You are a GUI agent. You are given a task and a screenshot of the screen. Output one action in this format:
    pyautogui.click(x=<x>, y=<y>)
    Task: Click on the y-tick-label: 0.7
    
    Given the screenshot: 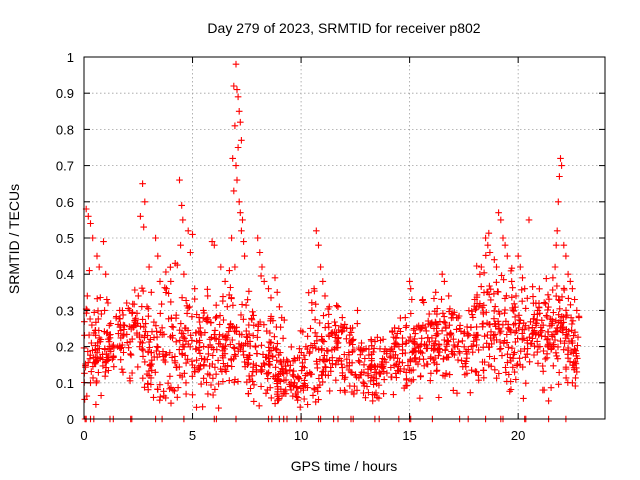 What is the action you would take?
    pyautogui.click(x=65, y=166)
    